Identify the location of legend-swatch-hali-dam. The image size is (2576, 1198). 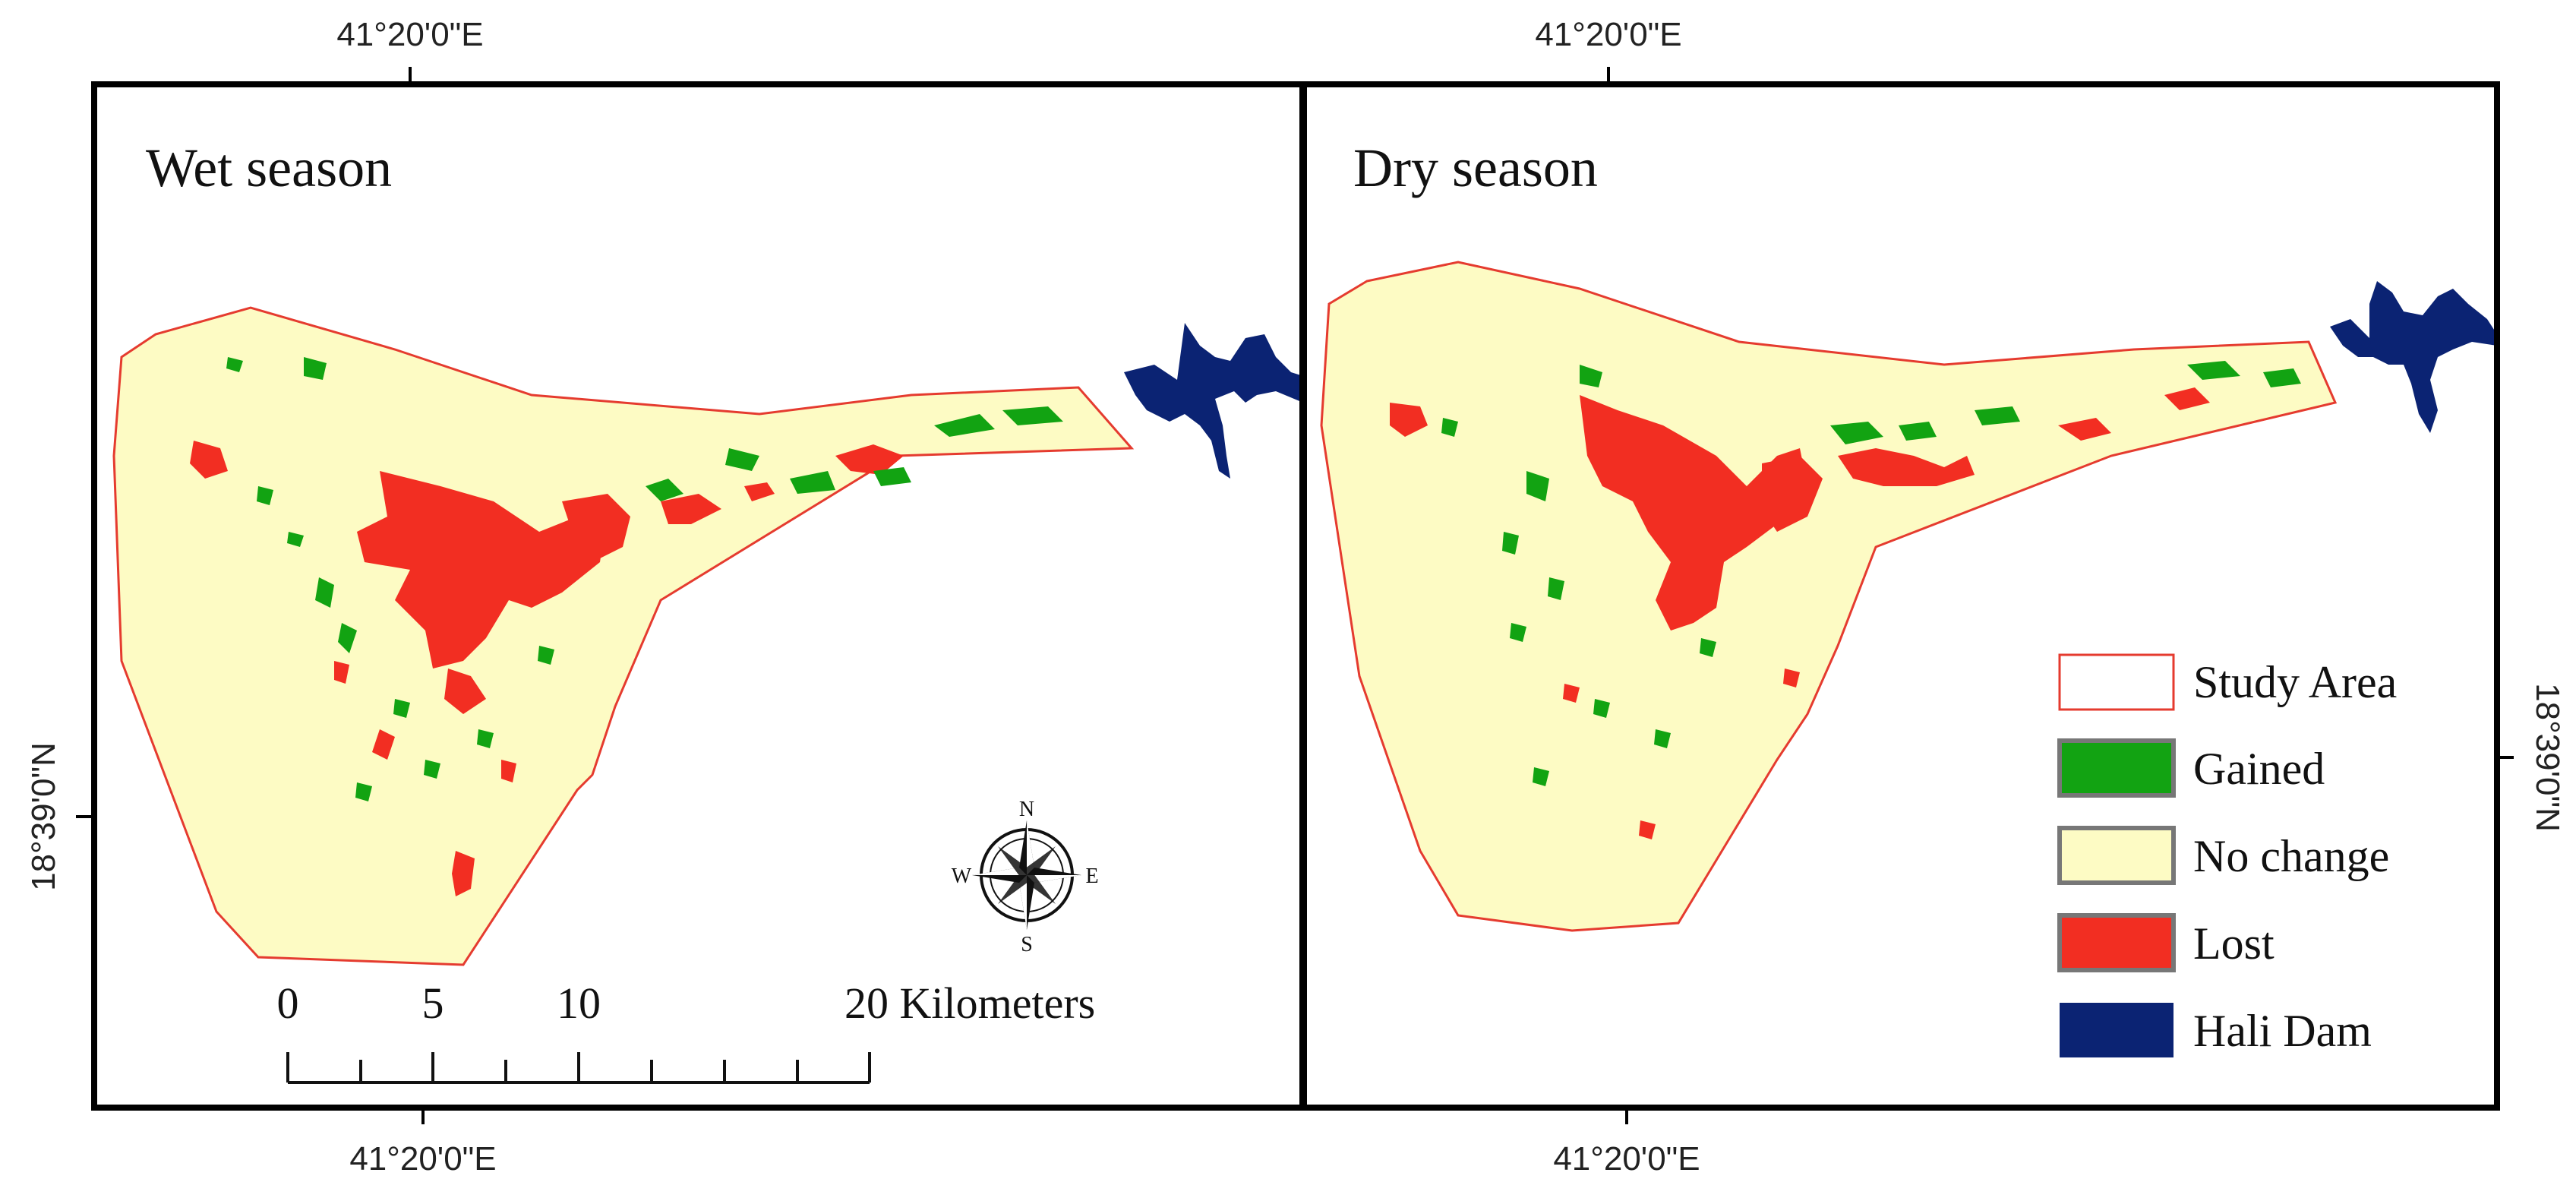
(2117, 1030).